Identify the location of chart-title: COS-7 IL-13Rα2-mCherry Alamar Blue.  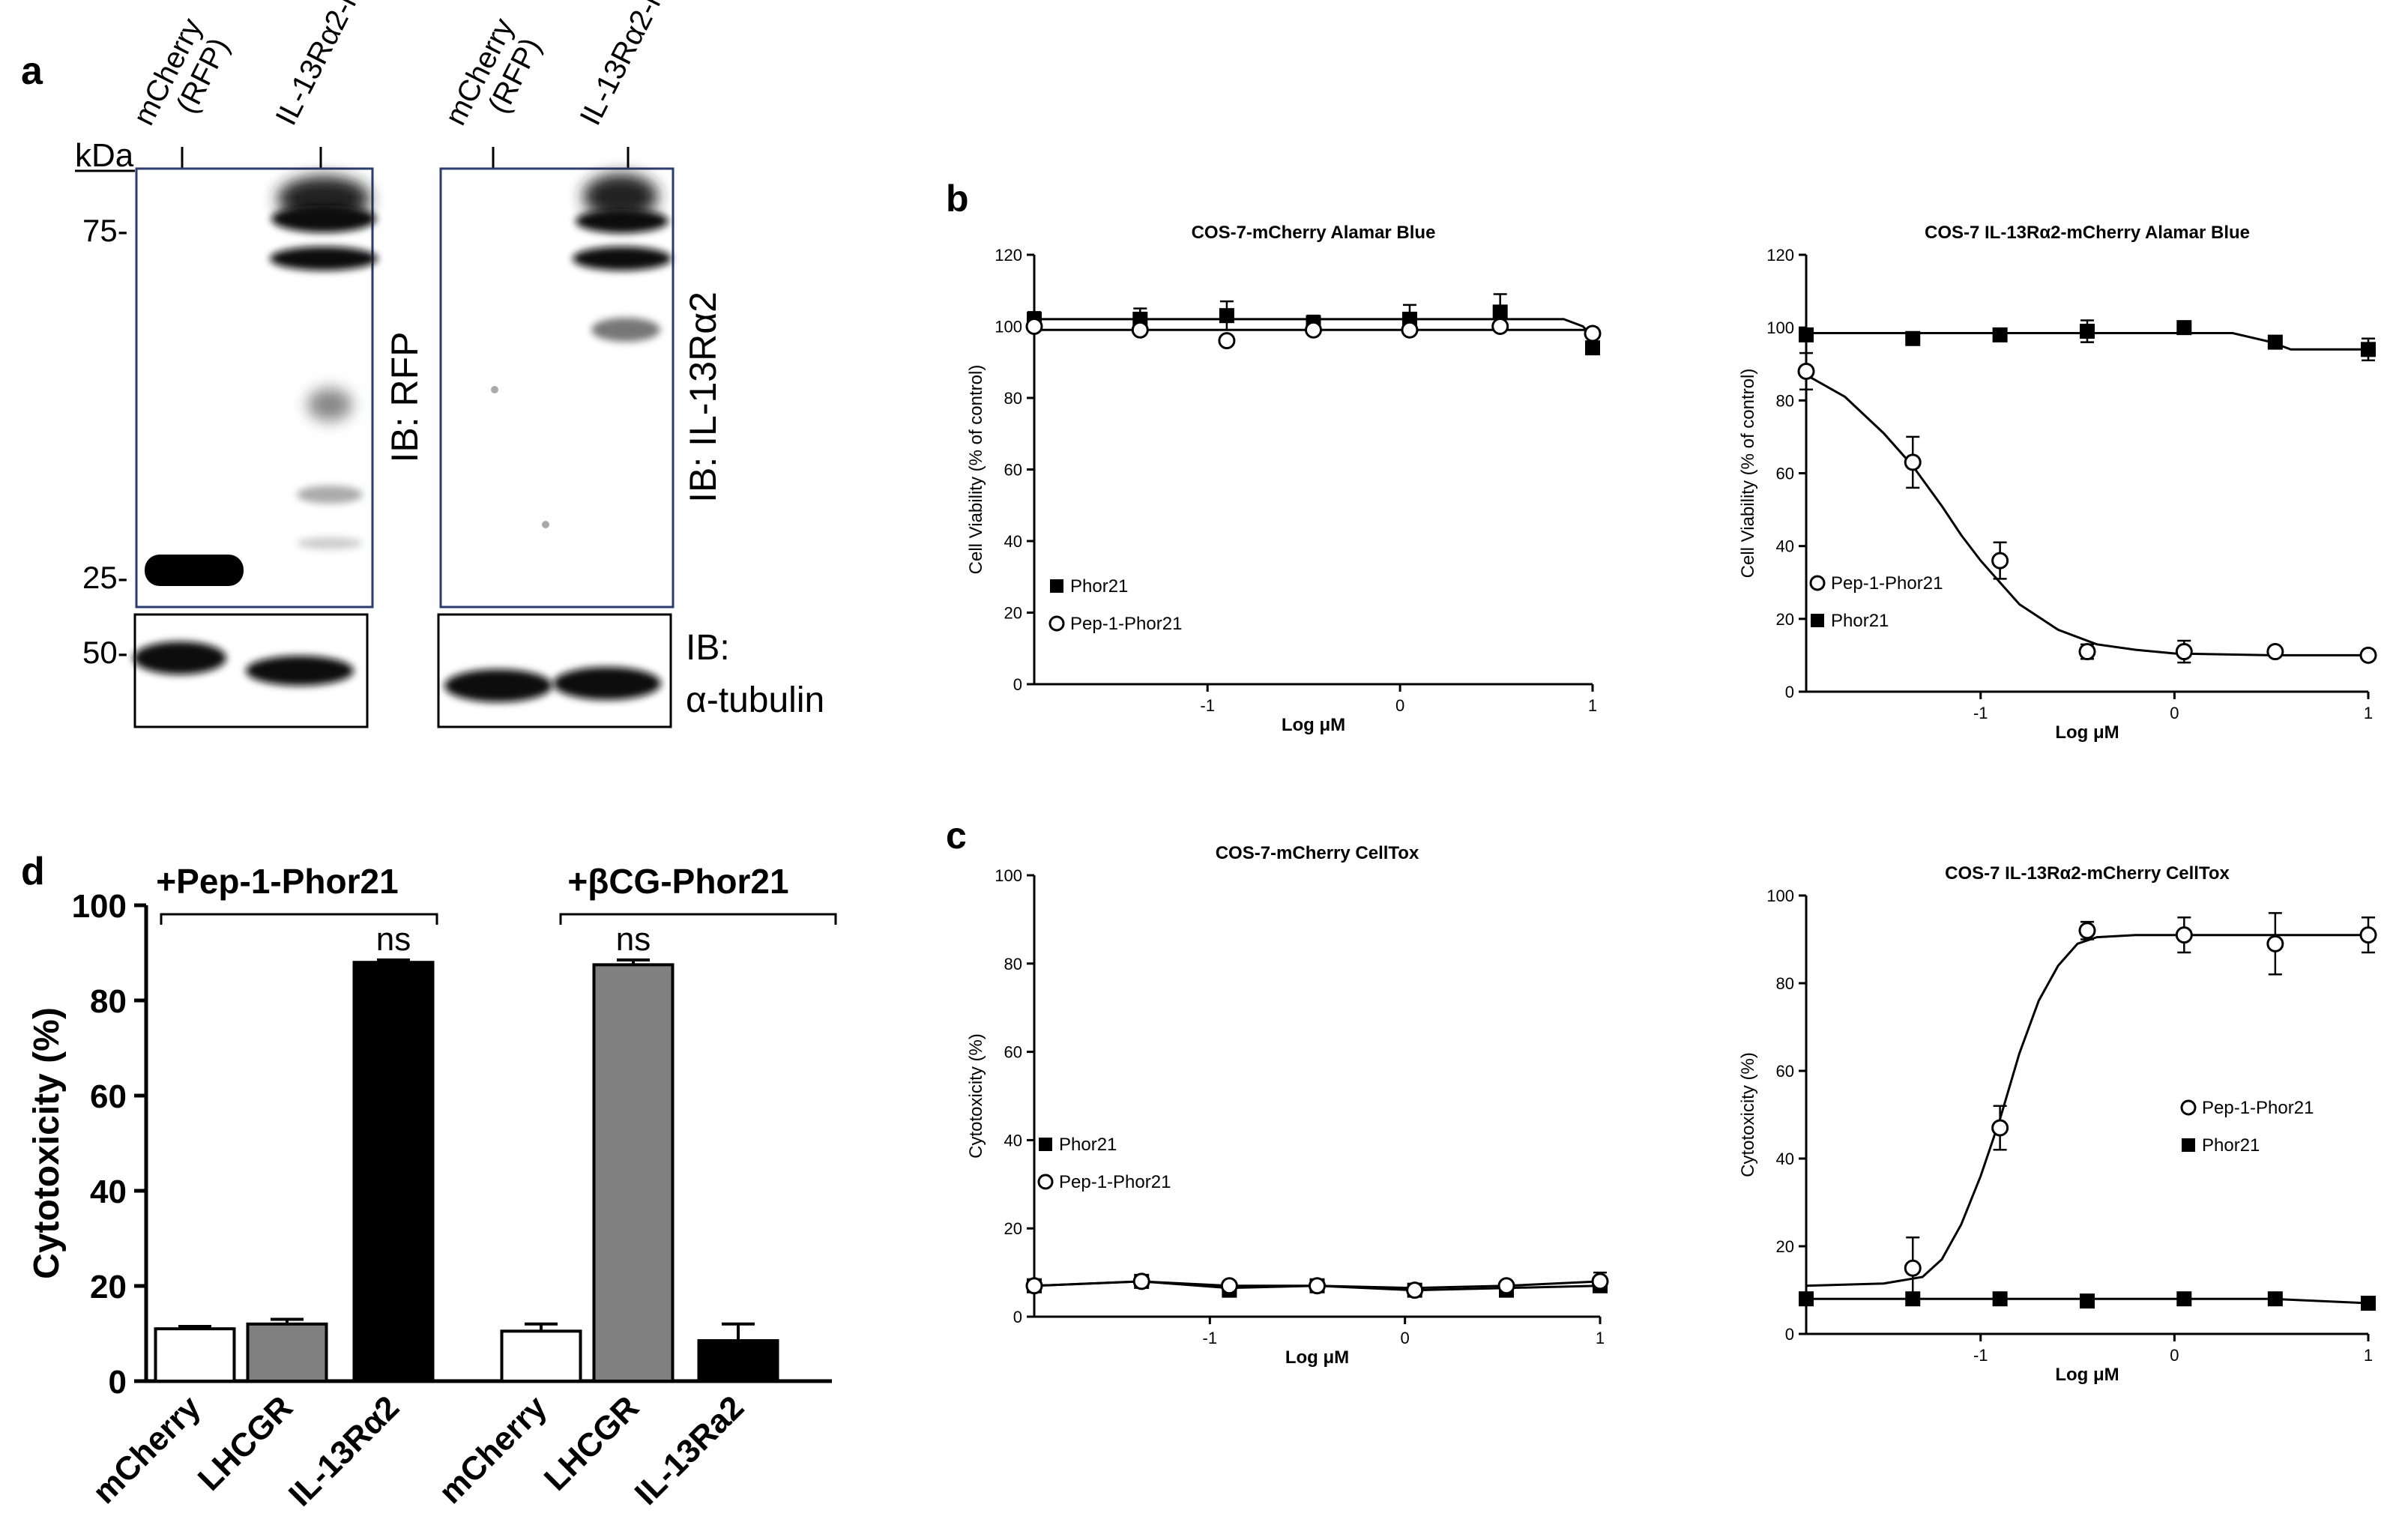
(2088, 233).